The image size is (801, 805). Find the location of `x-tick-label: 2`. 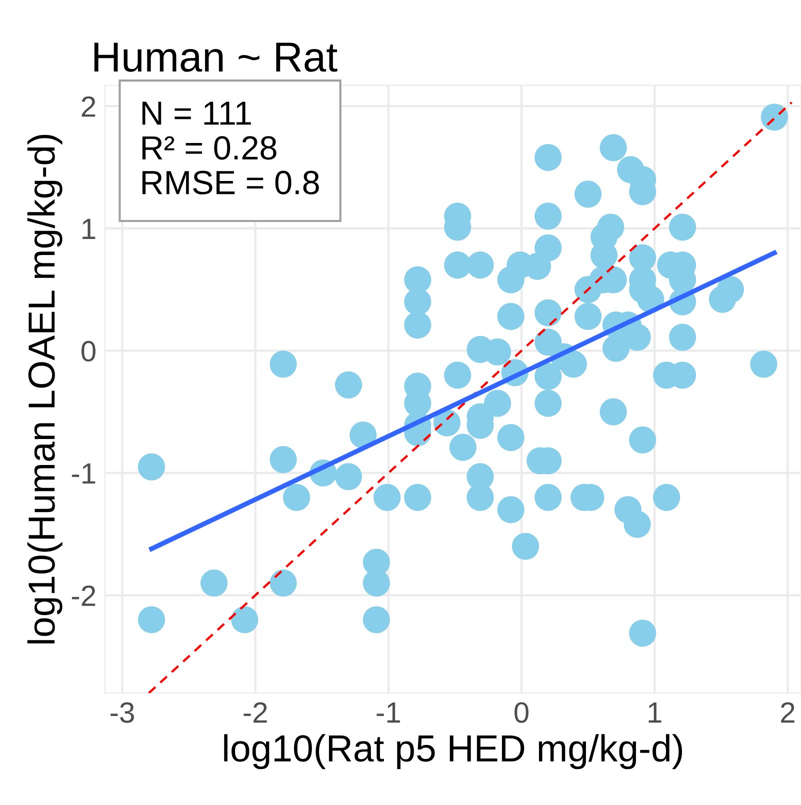

x-tick-label: 2 is located at coordinates (787, 712).